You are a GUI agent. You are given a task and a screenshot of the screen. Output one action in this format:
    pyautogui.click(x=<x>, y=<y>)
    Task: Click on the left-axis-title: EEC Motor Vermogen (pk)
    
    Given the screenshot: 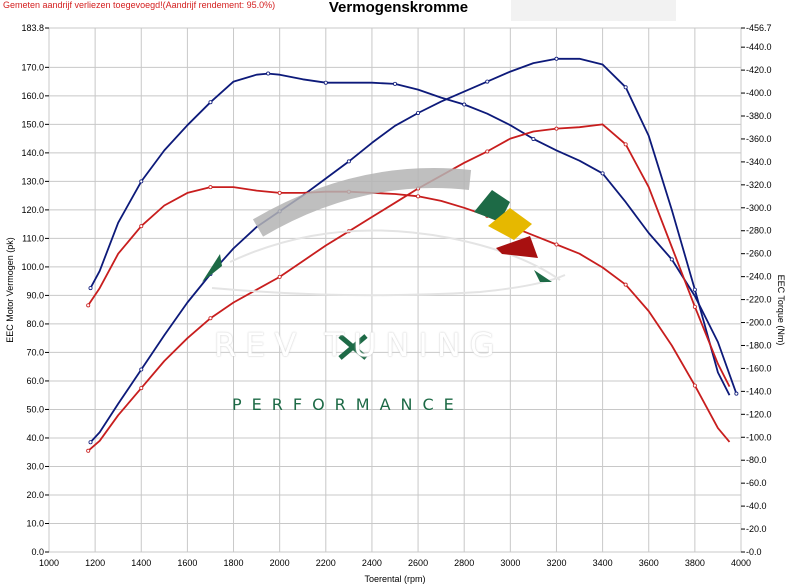 What is the action you would take?
    pyautogui.click(x=10, y=290)
    